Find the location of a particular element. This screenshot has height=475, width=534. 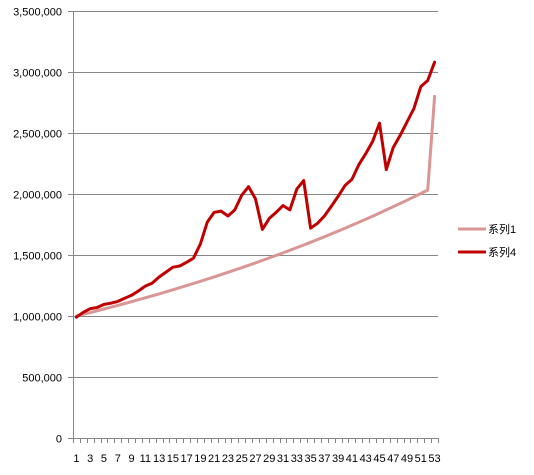

x-tick-label: 39 is located at coordinates (338, 459).